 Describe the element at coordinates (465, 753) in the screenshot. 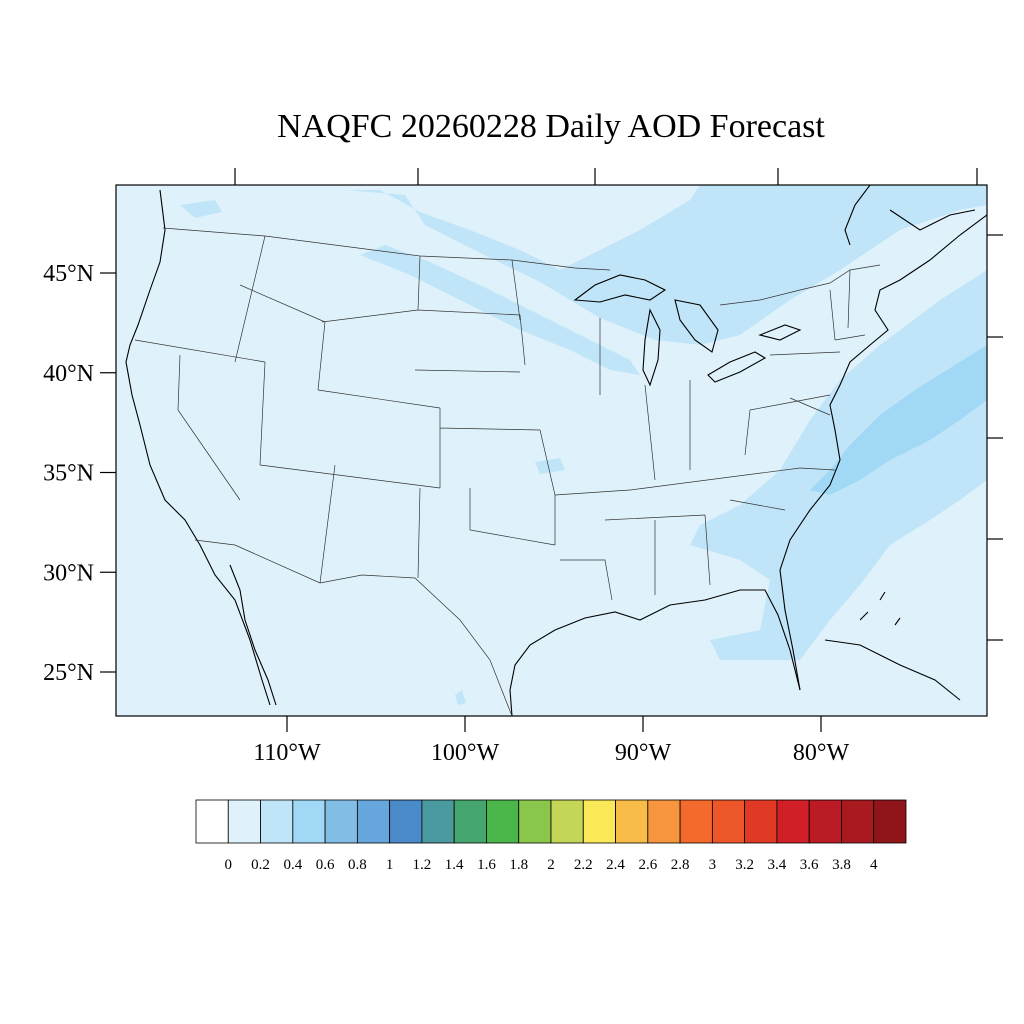

I see `lon-tick-label: 100°W` at that location.